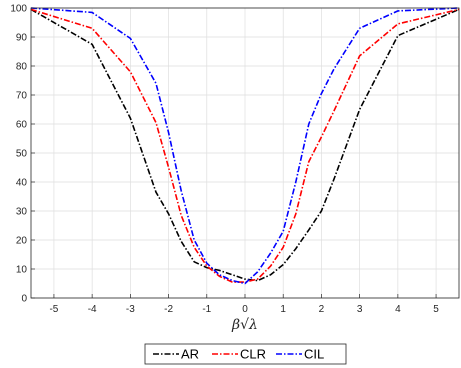  I want to click on y-tick-label: 50, so click(22, 154).